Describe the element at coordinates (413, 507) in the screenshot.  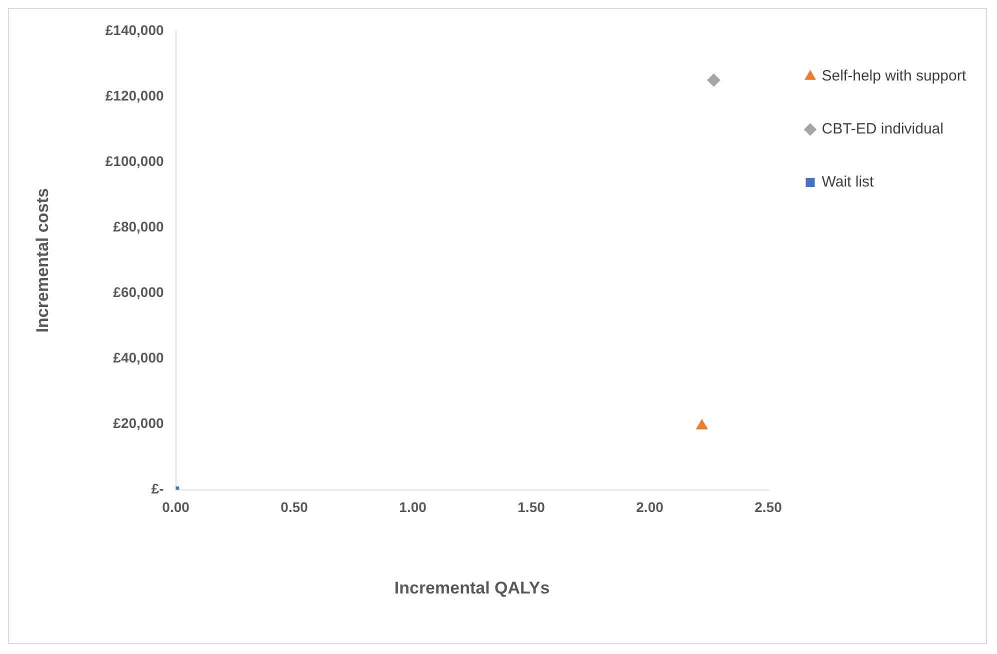
I see `x-tick-label: 1.00` at that location.